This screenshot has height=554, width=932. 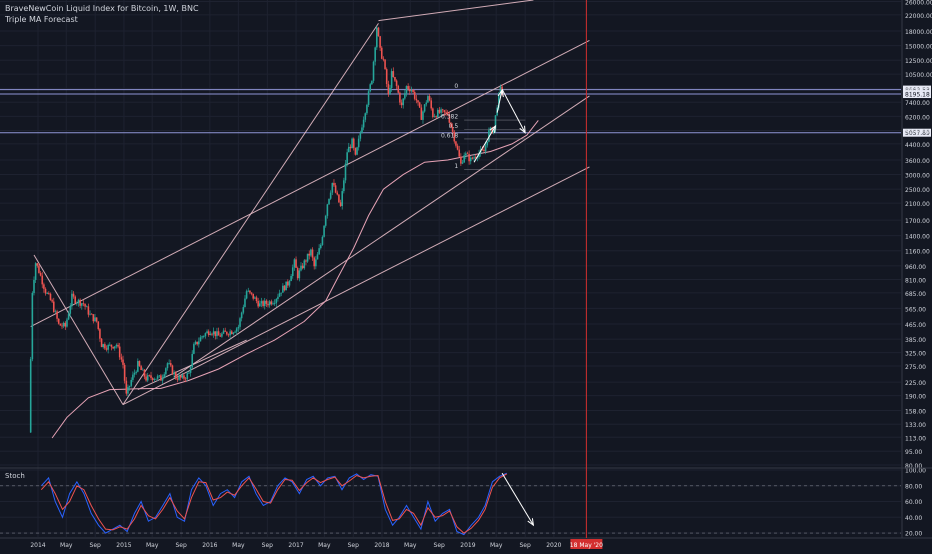 What do you see at coordinates (456, 11) in the screenshot?
I see `trendline` at bounding box center [456, 11].